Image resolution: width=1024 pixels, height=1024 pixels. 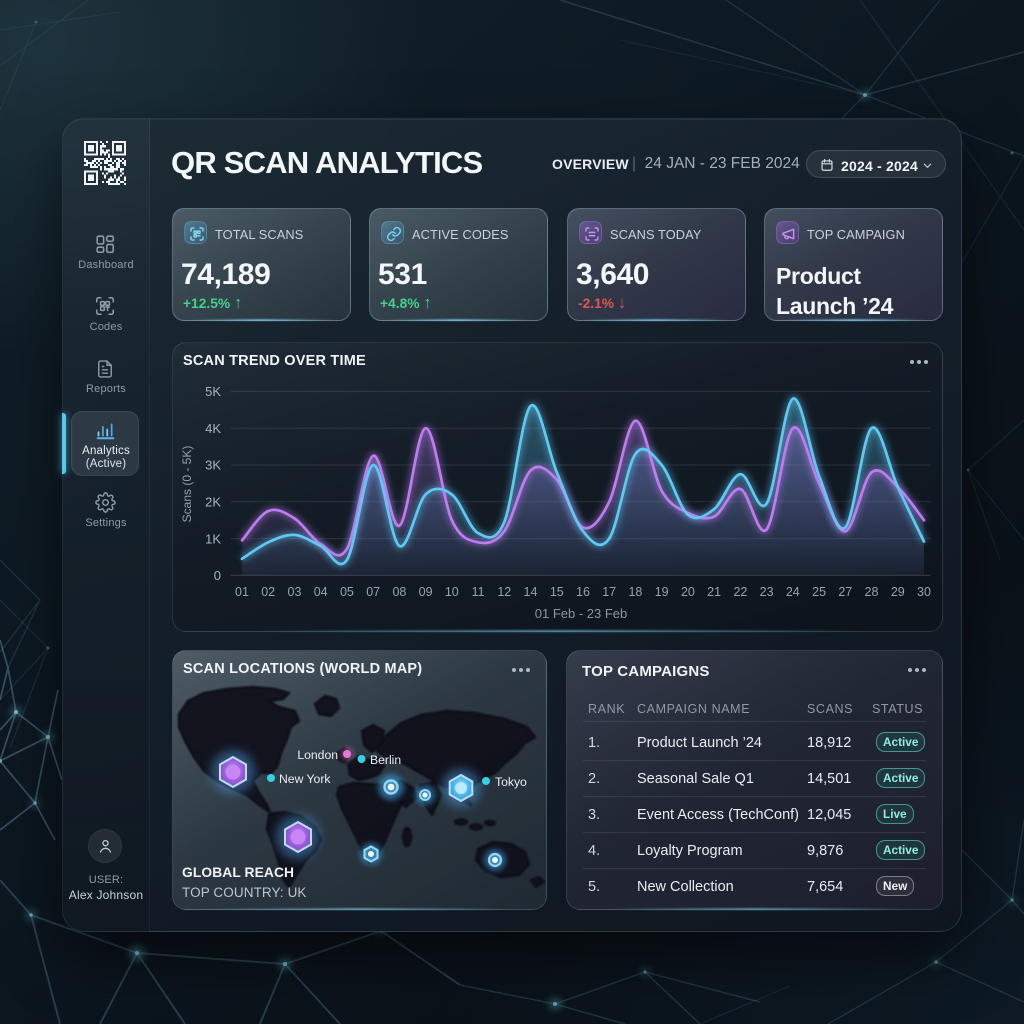 I want to click on svg-text: 12, so click(x=504, y=592).